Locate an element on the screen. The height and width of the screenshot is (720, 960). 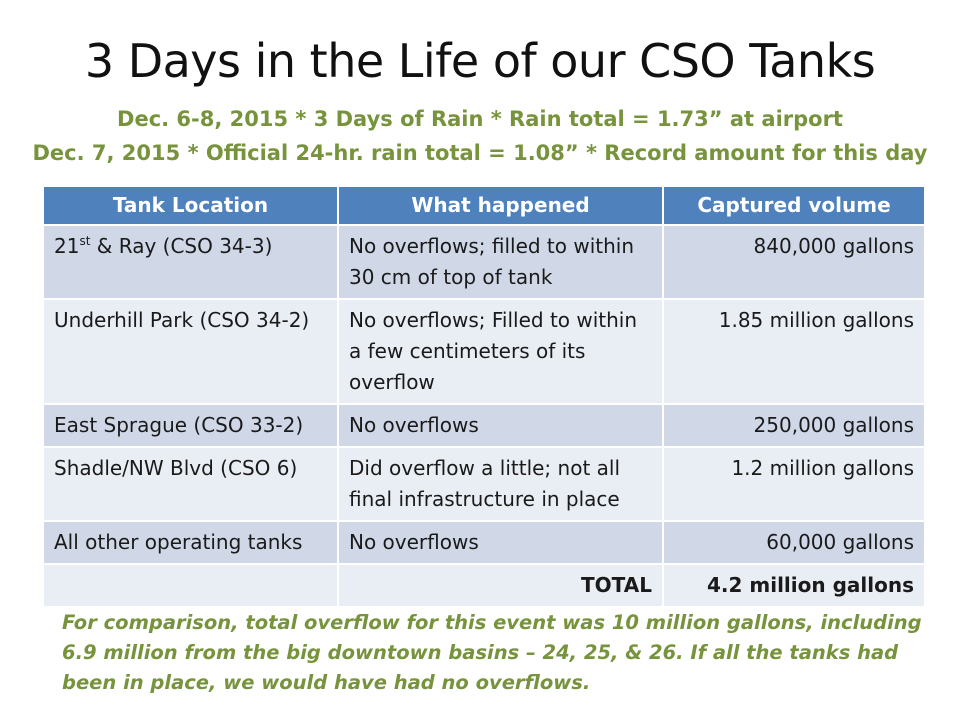
captured-volume-cell: 250,000 gallons is located at coordinates (793, 425).